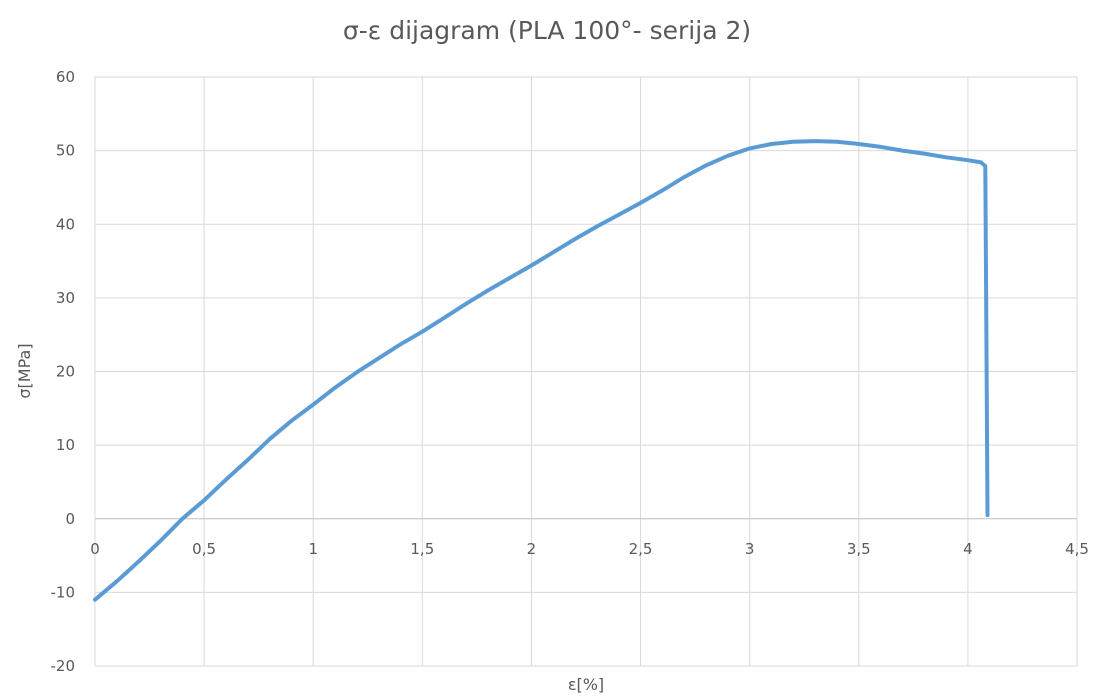 The height and width of the screenshot is (699, 1094). What do you see at coordinates (532, 549) in the screenshot?
I see `x-tick-label: 2` at bounding box center [532, 549].